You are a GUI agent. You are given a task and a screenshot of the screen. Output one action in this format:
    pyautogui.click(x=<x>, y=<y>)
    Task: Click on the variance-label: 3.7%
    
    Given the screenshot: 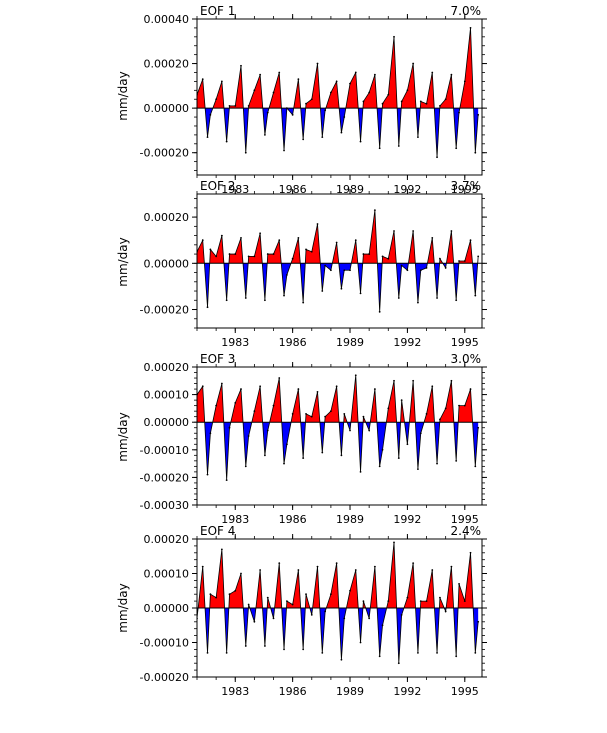 What is the action you would take?
    pyautogui.click(x=466, y=186)
    